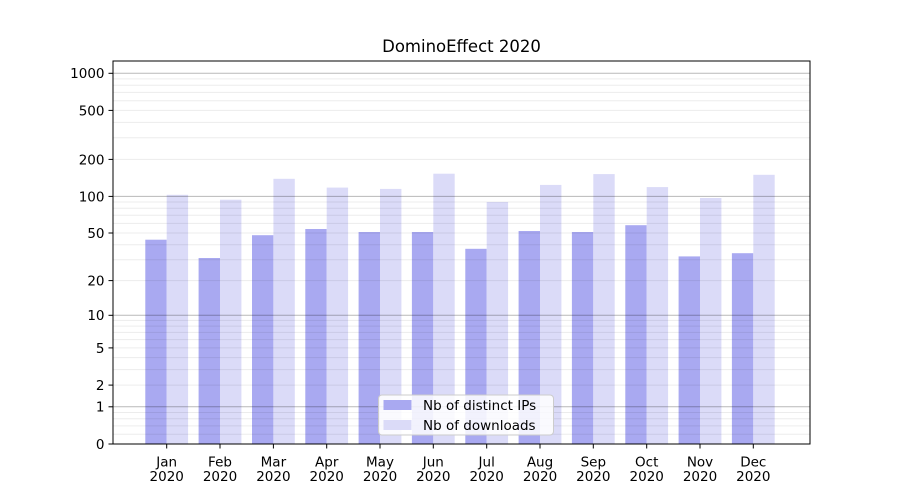  What do you see at coordinates (742, 348) in the screenshot?
I see `bar-distinct-ips-dec` at bounding box center [742, 348].